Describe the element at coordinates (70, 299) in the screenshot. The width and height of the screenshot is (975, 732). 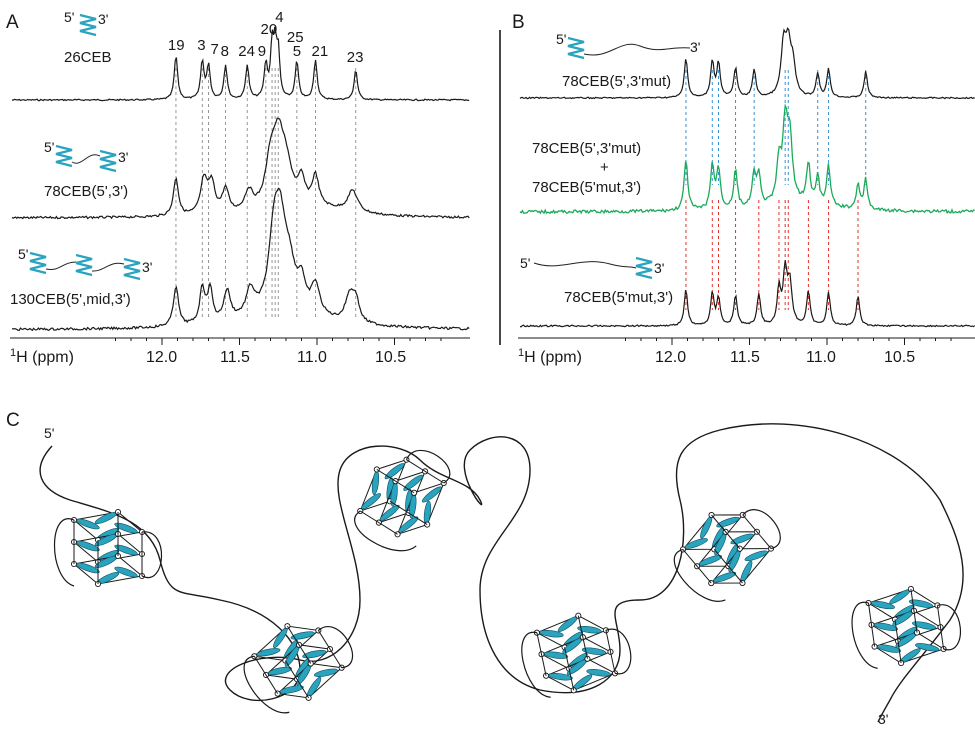
I see `trace-label-130ceb: 130CEB(5',mid,3')` at that location.